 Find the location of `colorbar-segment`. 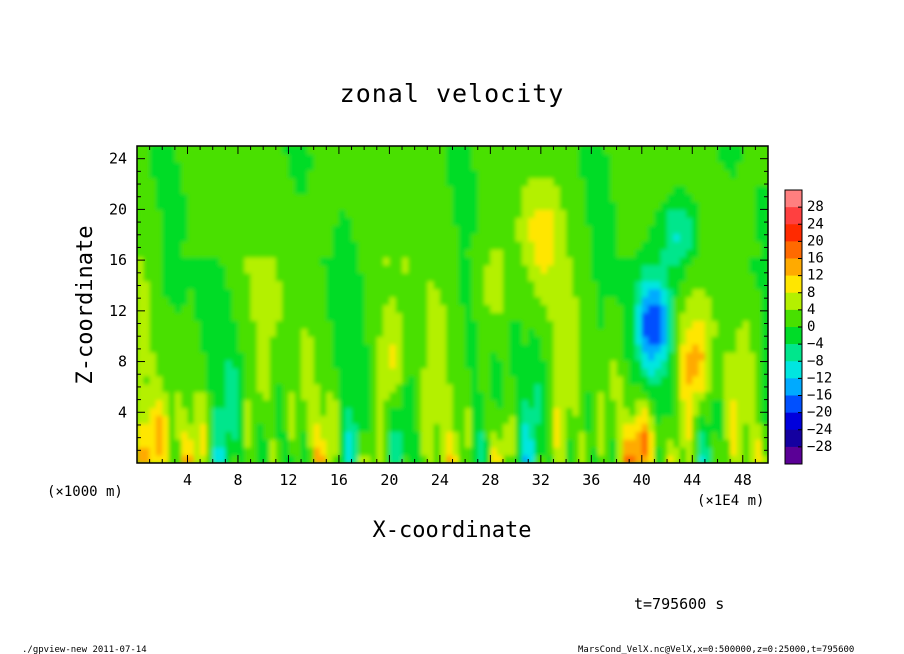

colorbar-segment is located at coordinates (793, 216).